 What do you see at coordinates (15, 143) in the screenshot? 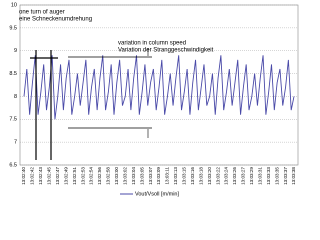
I see `y-tick-label: 7` at bounding box center [15, 143].